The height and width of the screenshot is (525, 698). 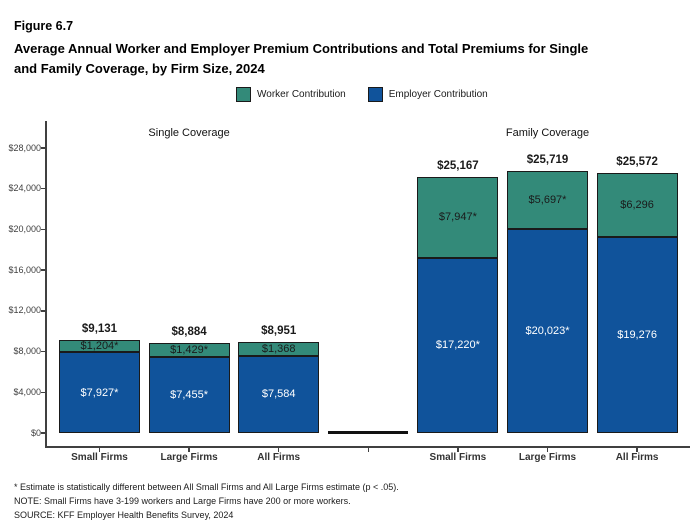 I want to click on y-axis-tick-label: $28,000, so click(x=24, y=147).